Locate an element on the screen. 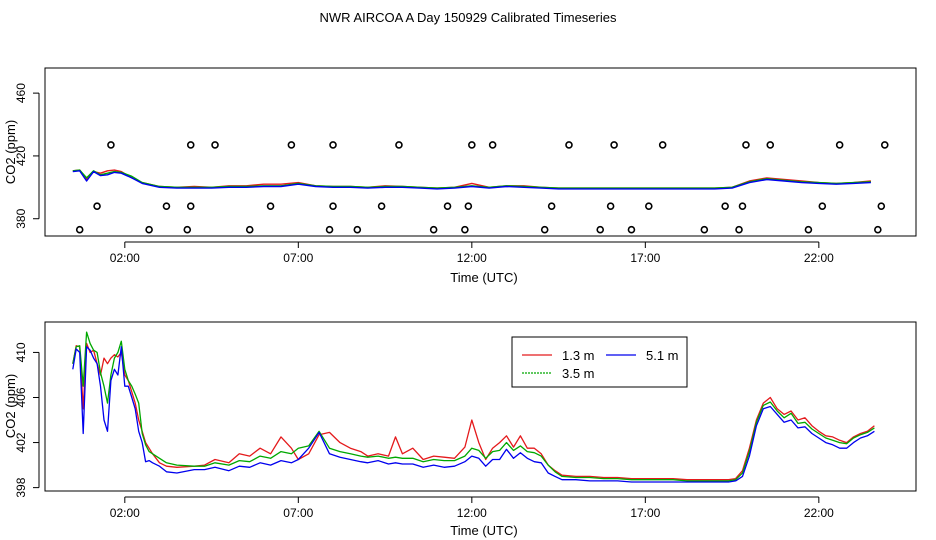 The image size is (936, 540). series-line-3-5-m is located at coordinates (471, 179).